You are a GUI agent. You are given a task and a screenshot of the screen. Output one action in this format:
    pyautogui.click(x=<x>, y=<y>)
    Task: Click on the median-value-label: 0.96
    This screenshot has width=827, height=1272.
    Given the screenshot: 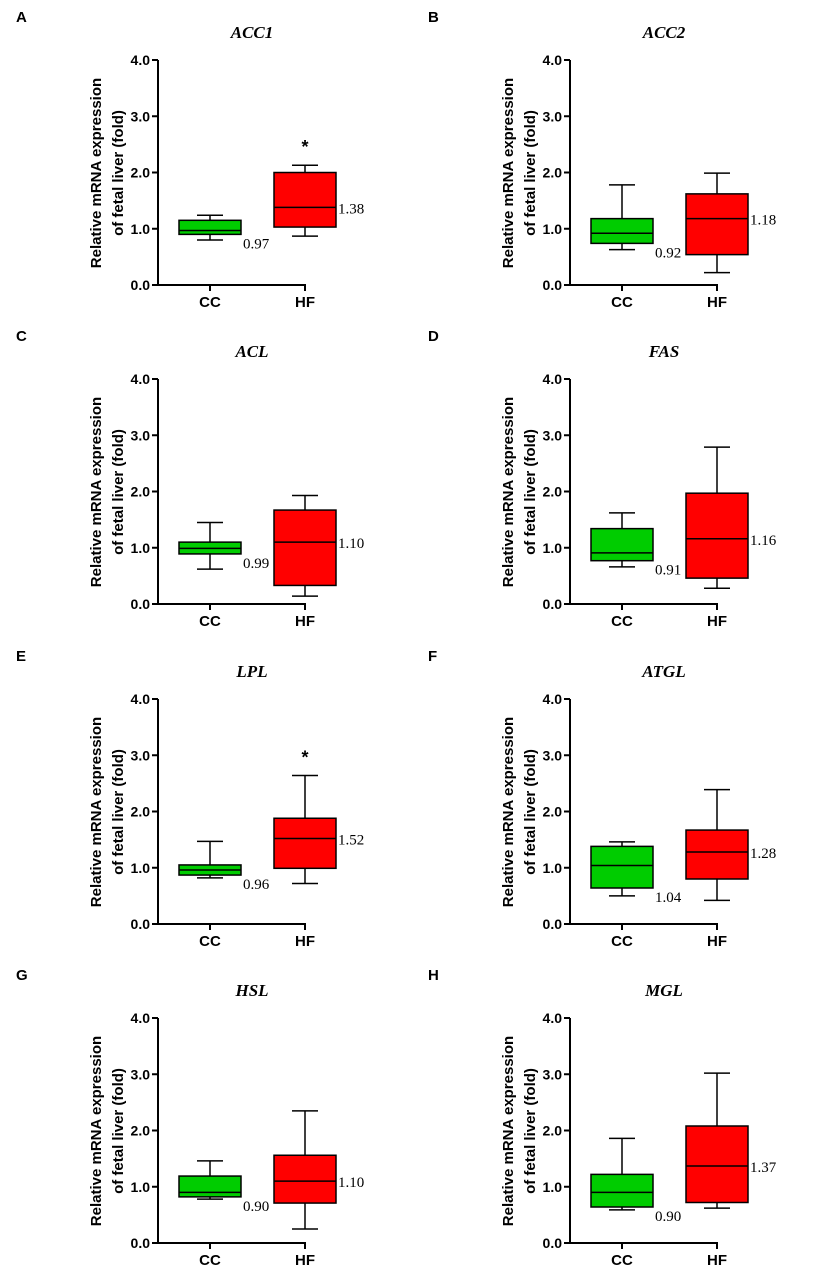 What is the action you would take?
    pyautogui.click(x=256, y=885)
    